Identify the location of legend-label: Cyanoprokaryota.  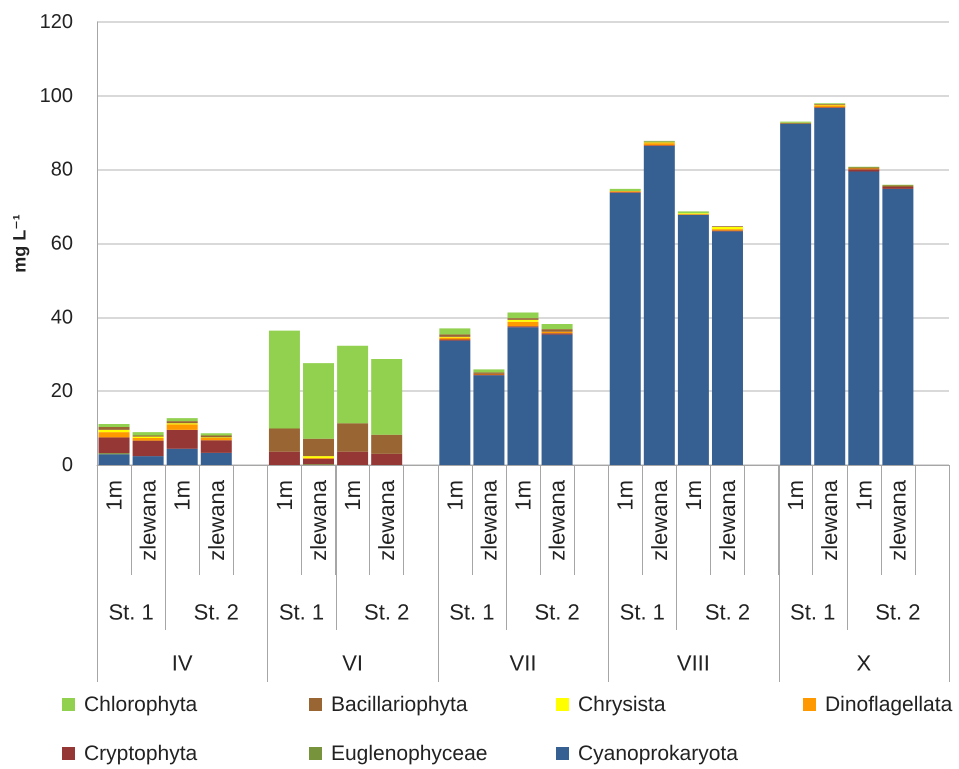
(658, 753).